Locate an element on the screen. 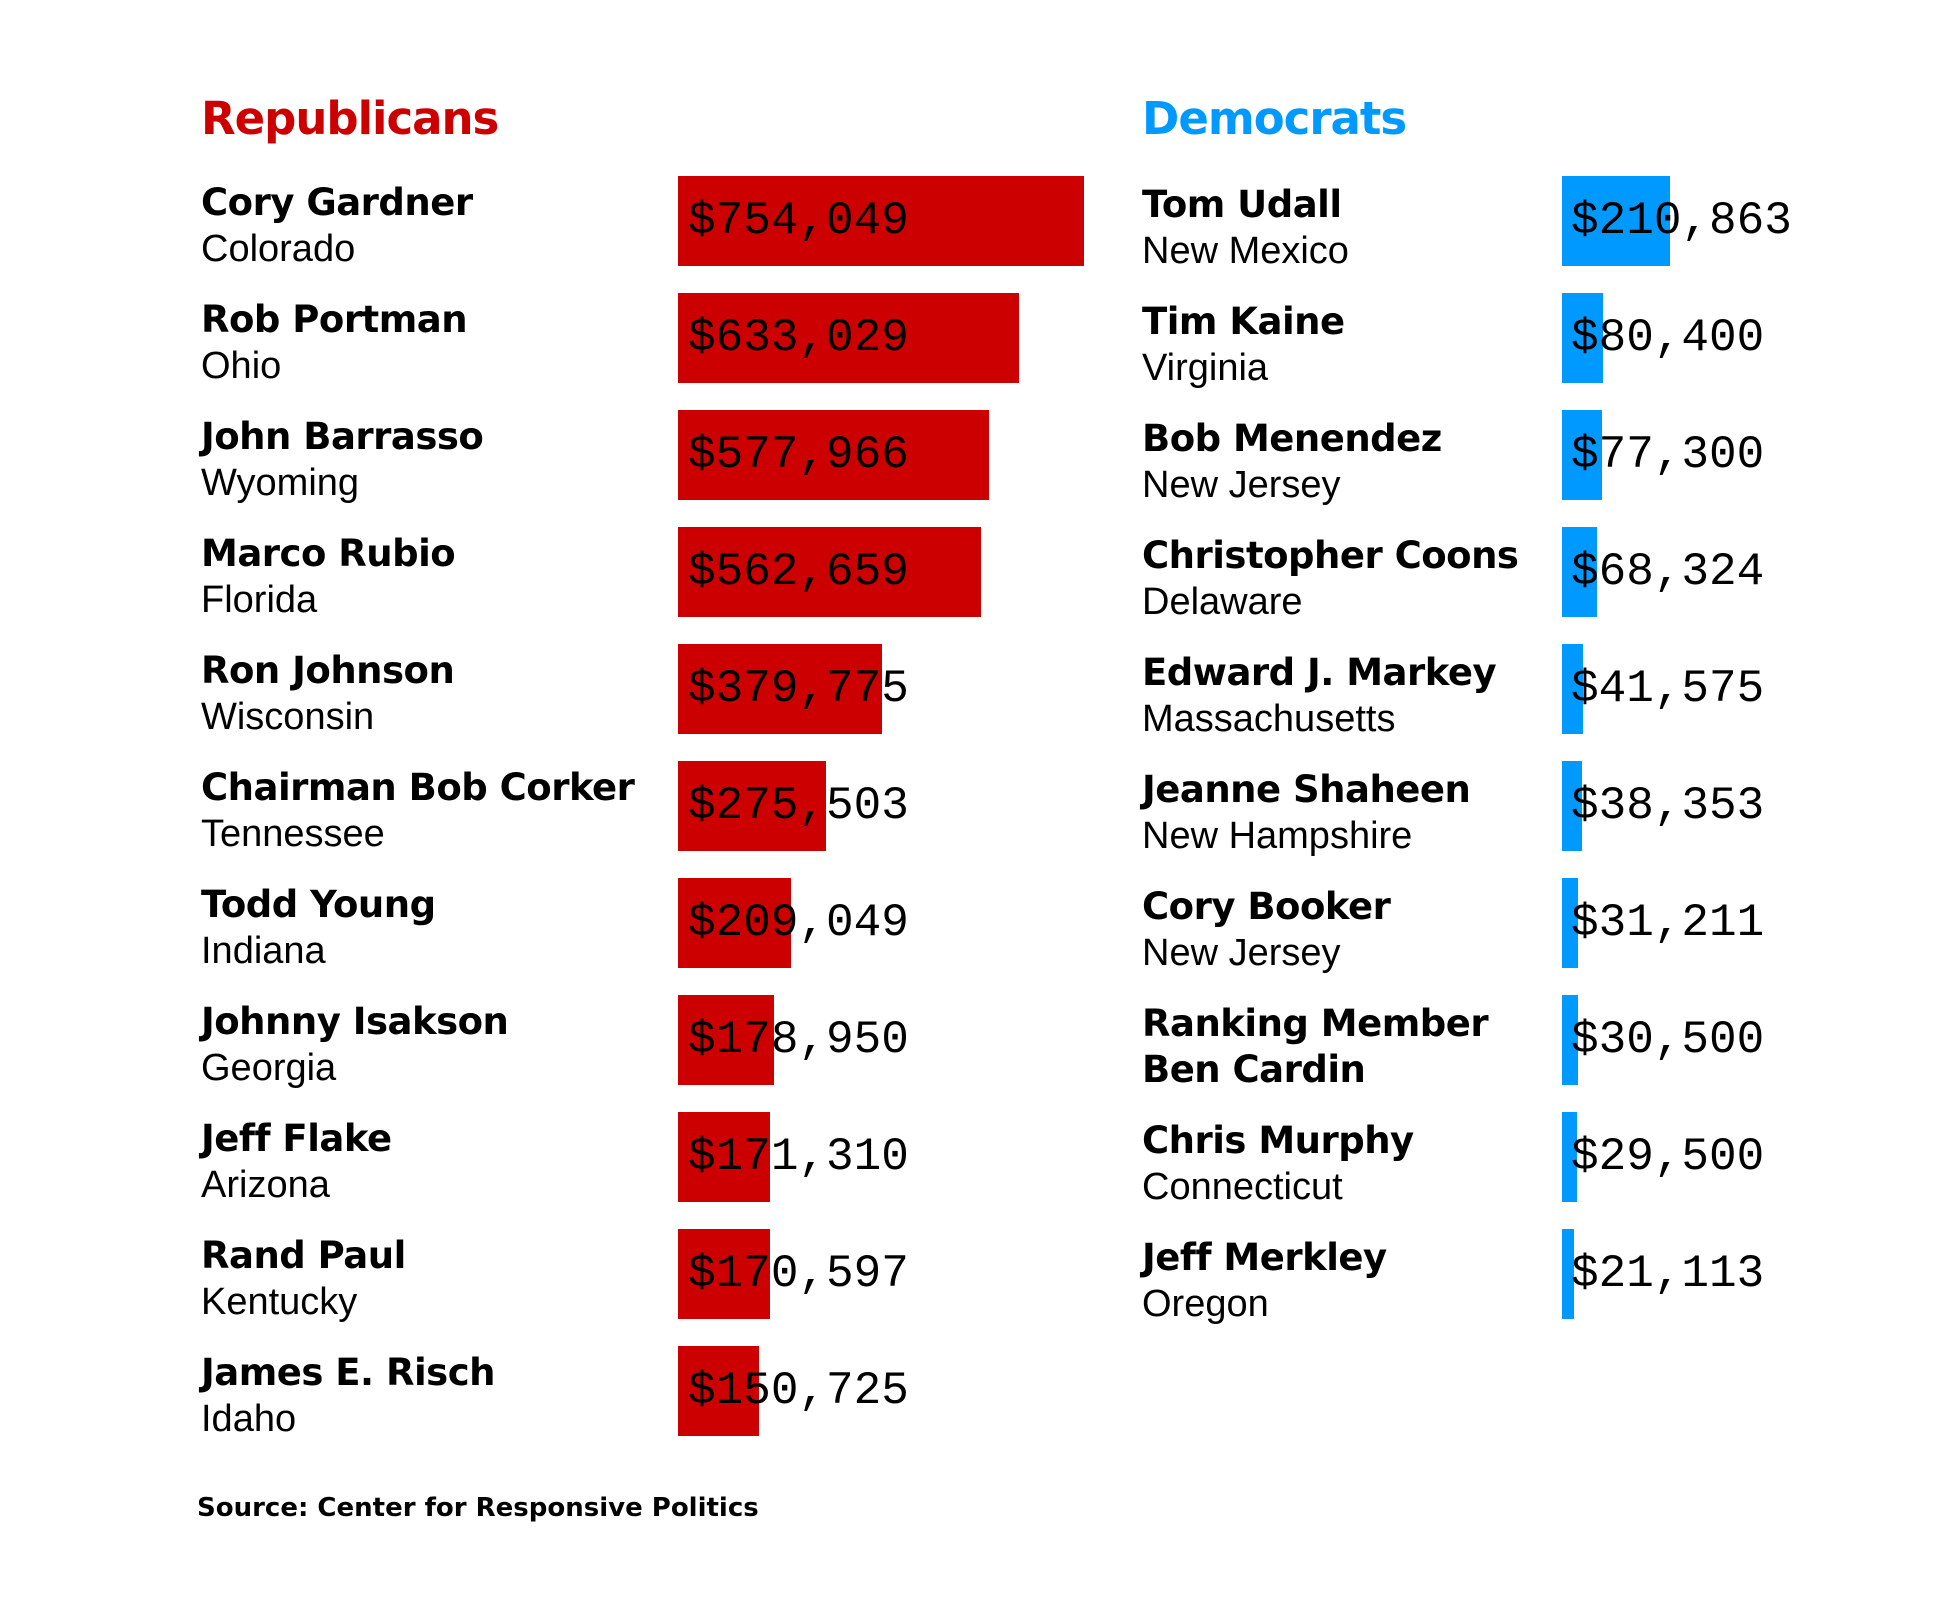 The height and width of the screenshot is (1619, 1945). senator-state: New Hampshire is located at coordinates (1277, 836).